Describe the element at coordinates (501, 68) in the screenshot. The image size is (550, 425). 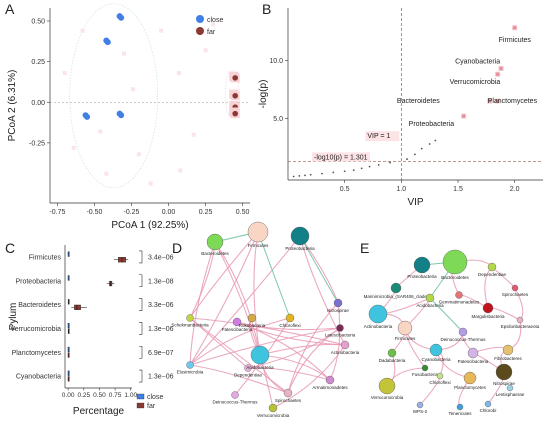
I see `vip-point-cyanobacteria` at that location.